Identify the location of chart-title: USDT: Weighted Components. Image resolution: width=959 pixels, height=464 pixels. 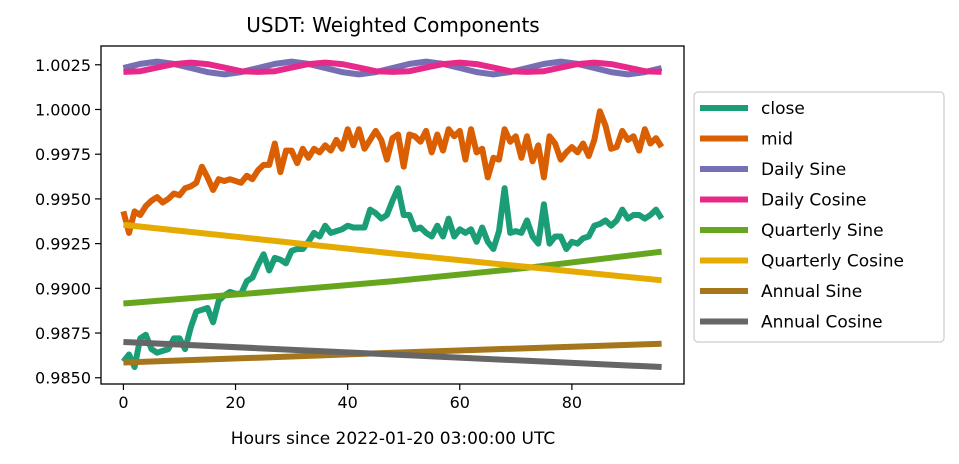
(392, 25).